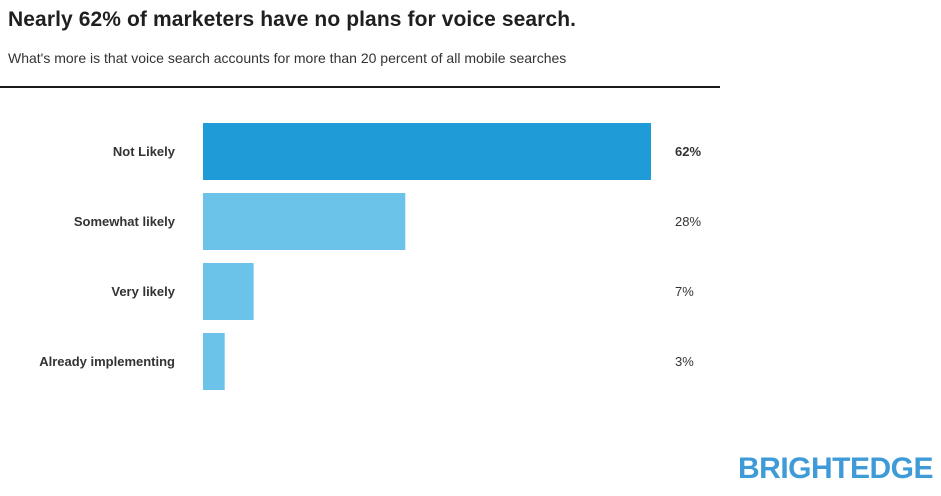 The height and width of the screenshot is (496, 941). I want to click on category-label: Very likely, so click(143, 291).